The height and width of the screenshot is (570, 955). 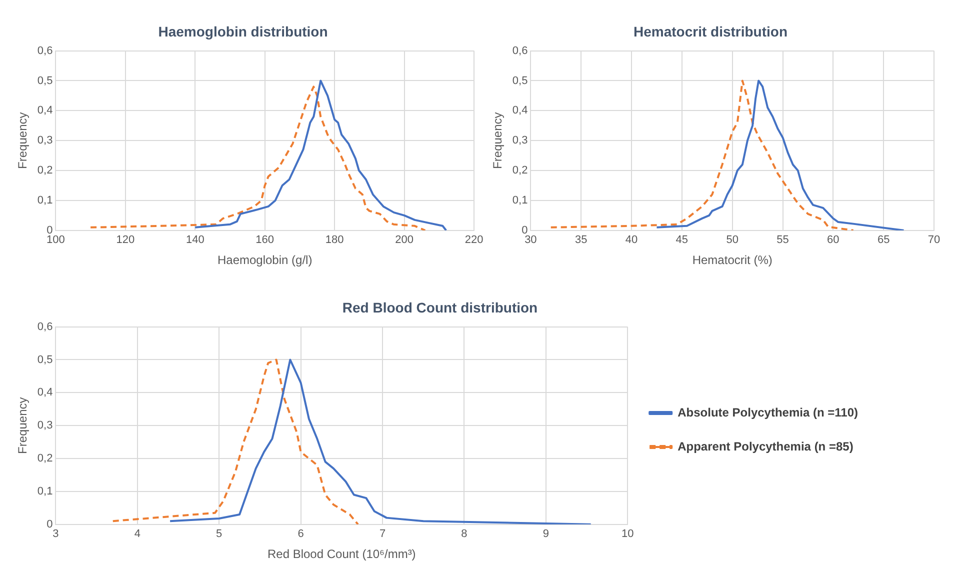 What do you see at coordinates (883, 240) in the screenshot?
I see `x-tick-label: 65` at bounding box center [883, 240].